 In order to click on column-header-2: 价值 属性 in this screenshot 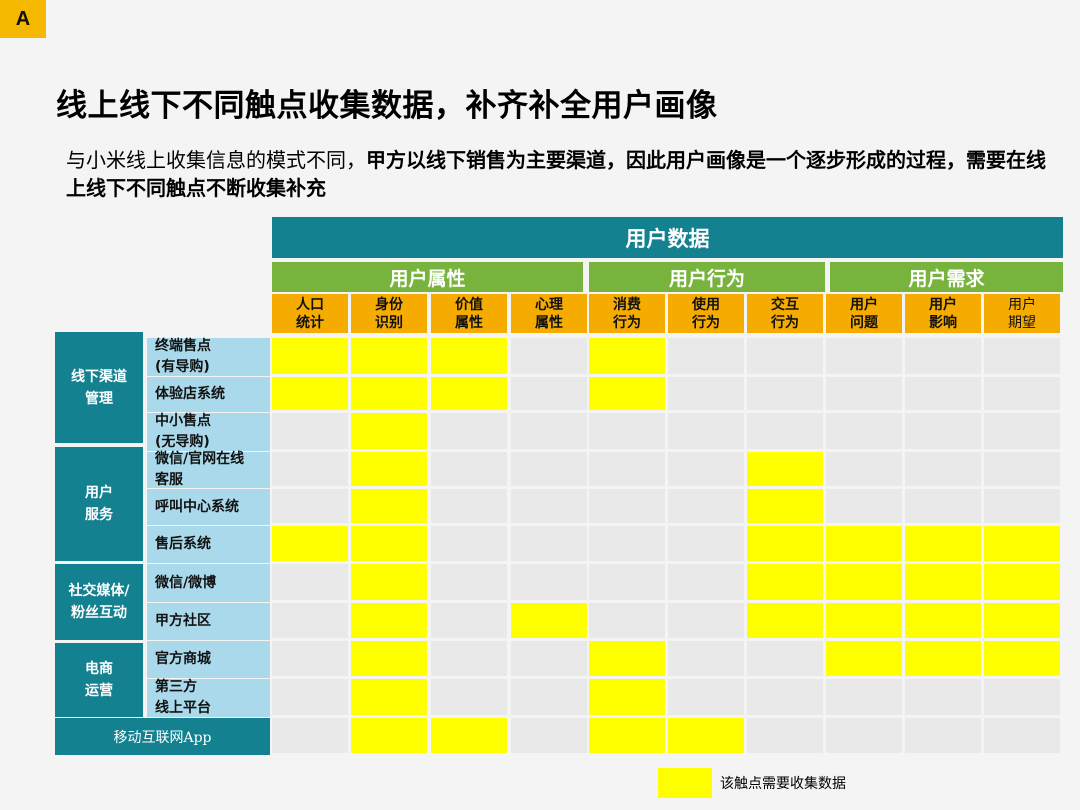, I will do `click(469, 313)`.